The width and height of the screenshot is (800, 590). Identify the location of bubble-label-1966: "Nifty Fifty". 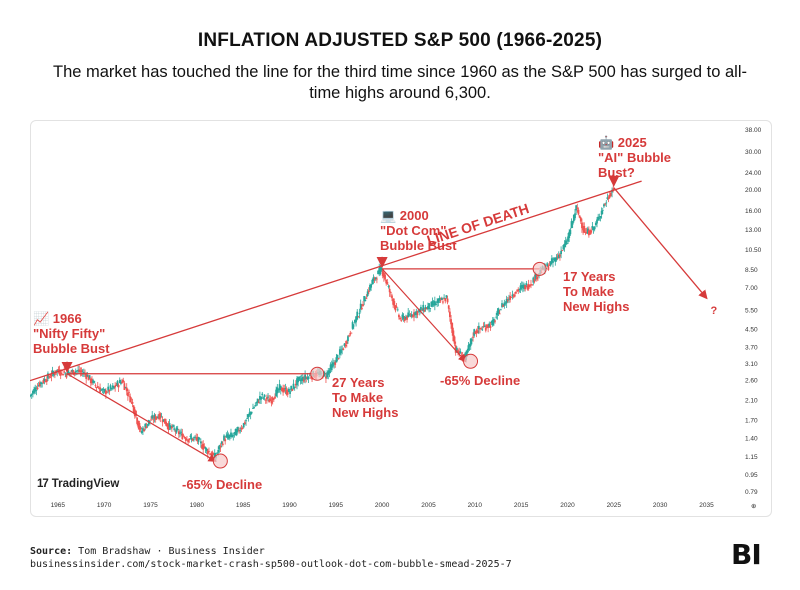
(69, 333).